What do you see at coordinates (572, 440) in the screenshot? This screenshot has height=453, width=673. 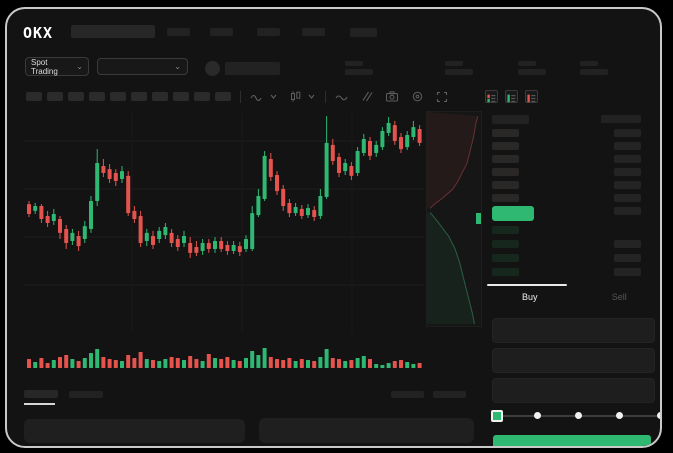 I see `buy-submit-button` at bounding box center [572, 440].